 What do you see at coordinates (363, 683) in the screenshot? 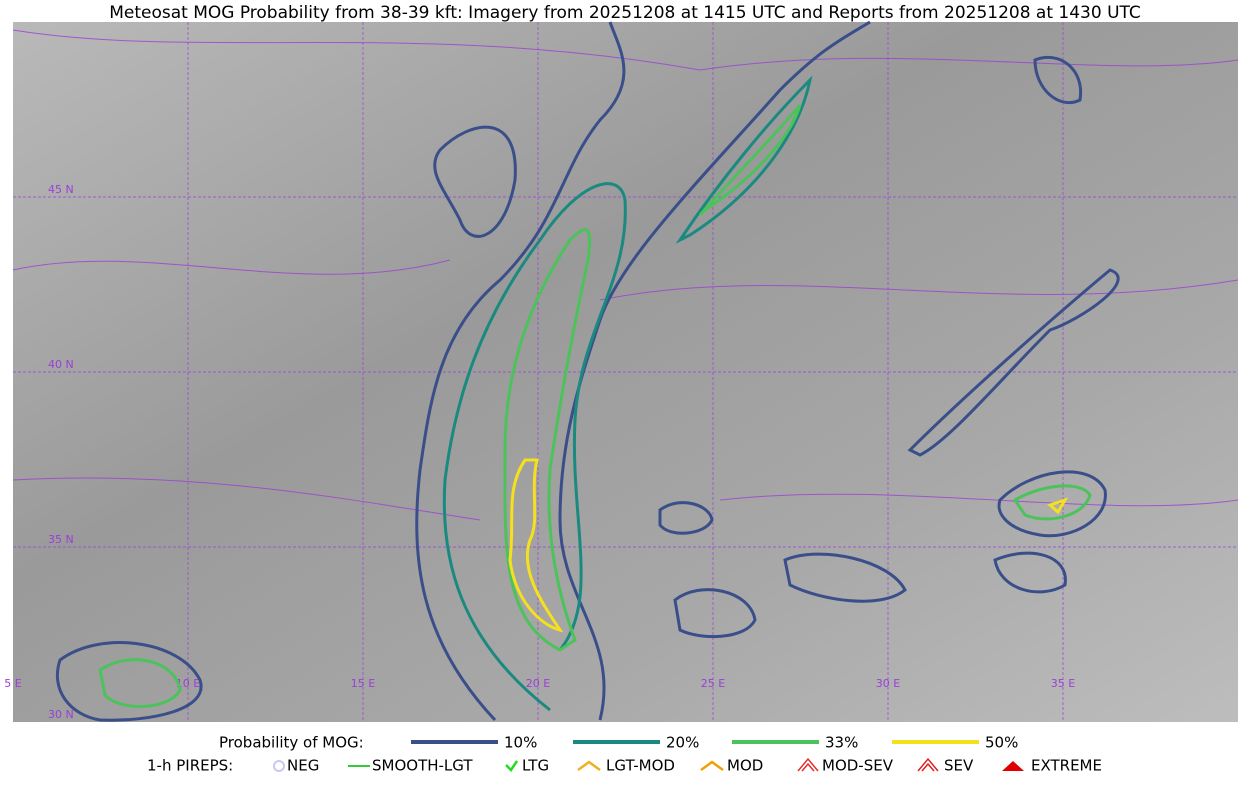
I see `longitude-label: 15 E` at bounding box center [363, 683].